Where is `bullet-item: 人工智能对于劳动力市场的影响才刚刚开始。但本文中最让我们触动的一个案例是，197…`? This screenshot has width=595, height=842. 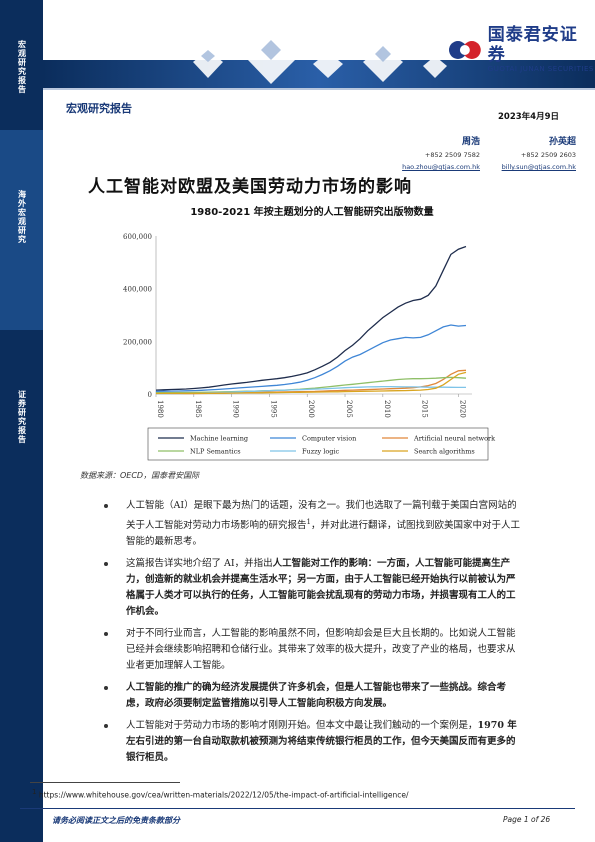
bullet-item: 人工智能对于劳动力市场的影响才刚刚开始。但本文中最让我们触动的一个案例是，197… is located at coordinates (312, 742).